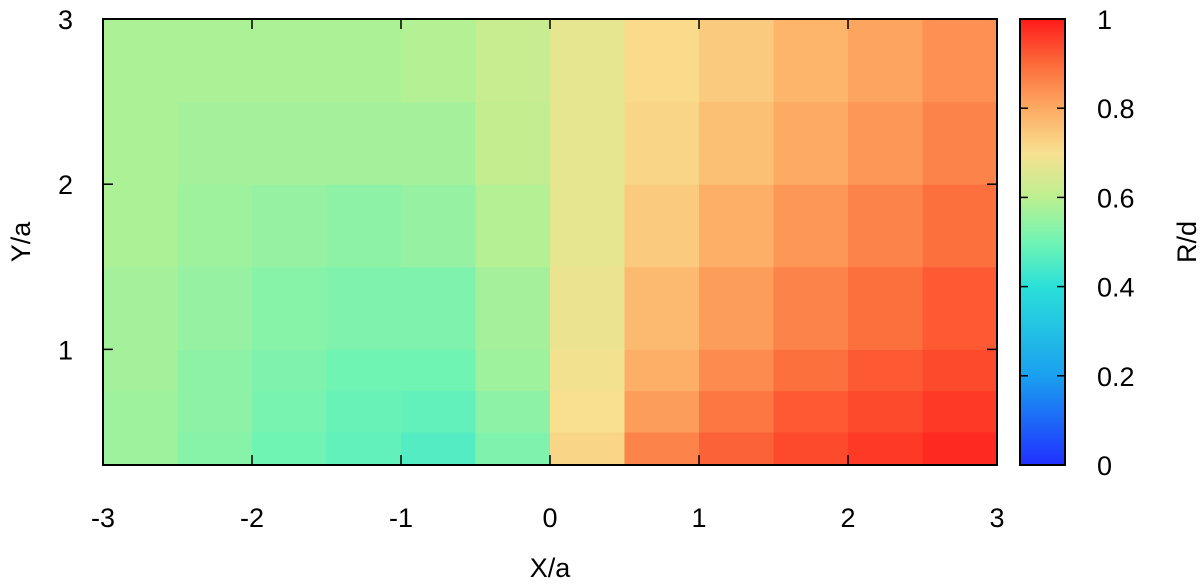 This screenshot has width=1200, height=588. What do you see at coordinates (103, 518) in the screenshot?
I see `x-tick-label: -3` at bounding box center [103, 518].